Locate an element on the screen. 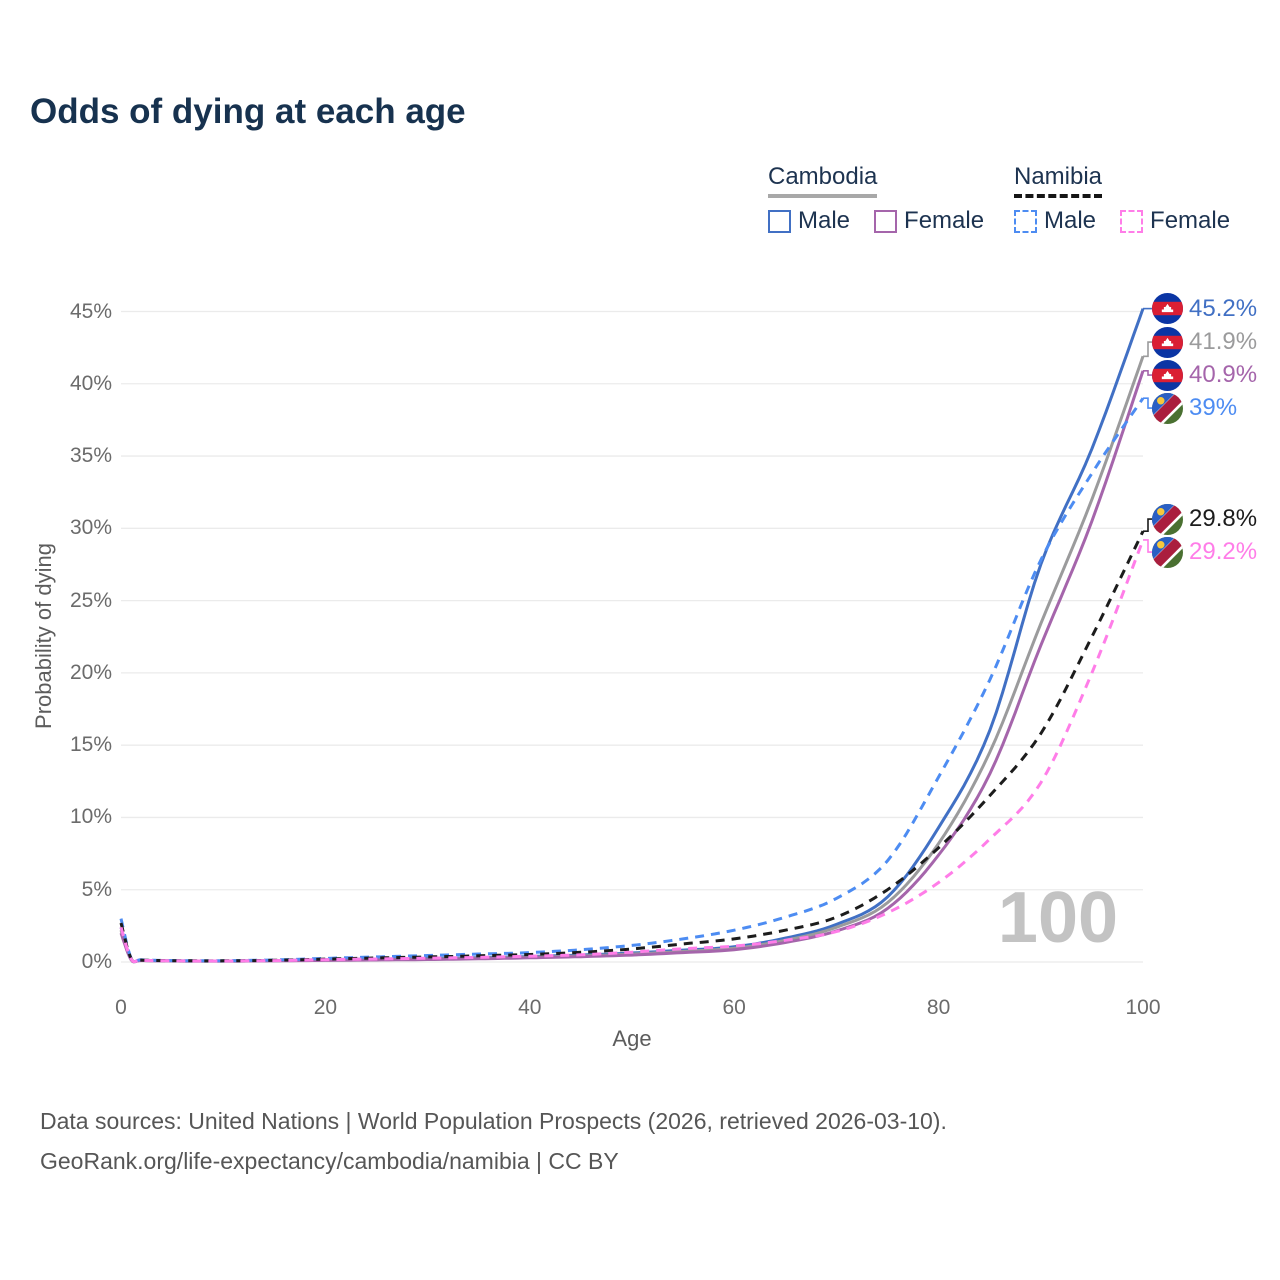 This screenshot has width=1280, height=1280. legend-label-namibia-male: Male is located at coordinates (1070, 220).